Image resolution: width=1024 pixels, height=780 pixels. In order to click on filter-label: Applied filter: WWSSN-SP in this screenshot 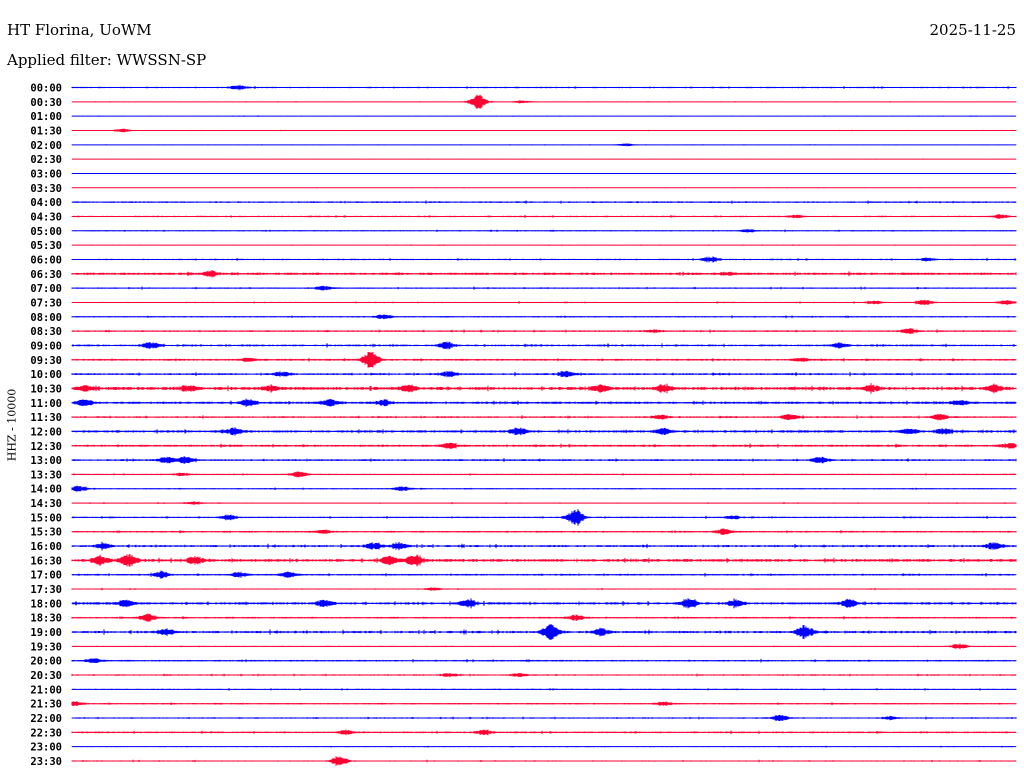, I will do `click(107, 60)`.